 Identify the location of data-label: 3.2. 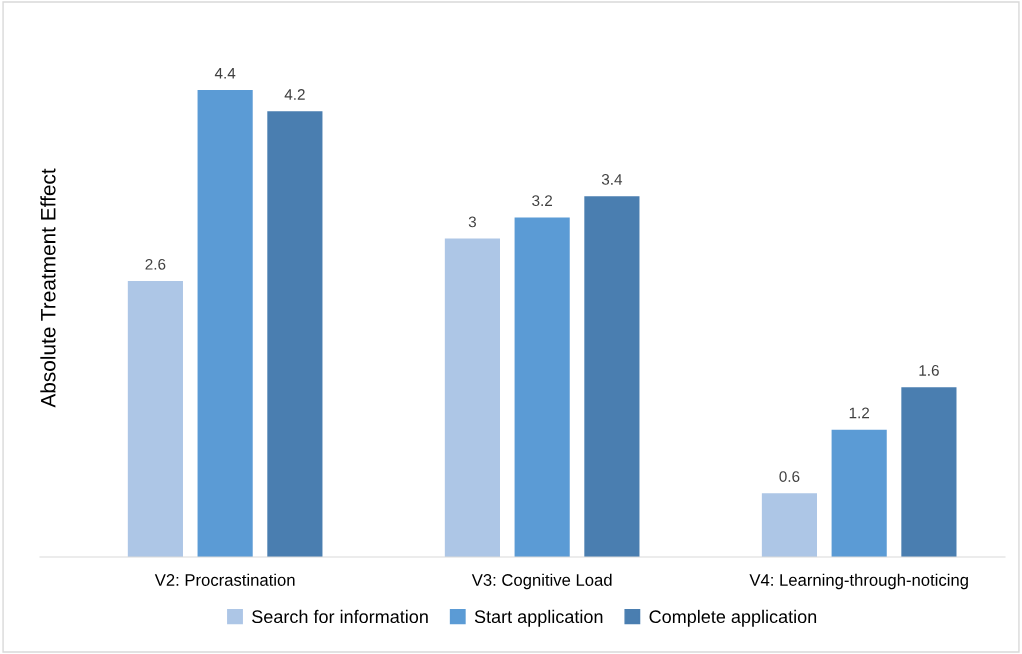
(542, 201).